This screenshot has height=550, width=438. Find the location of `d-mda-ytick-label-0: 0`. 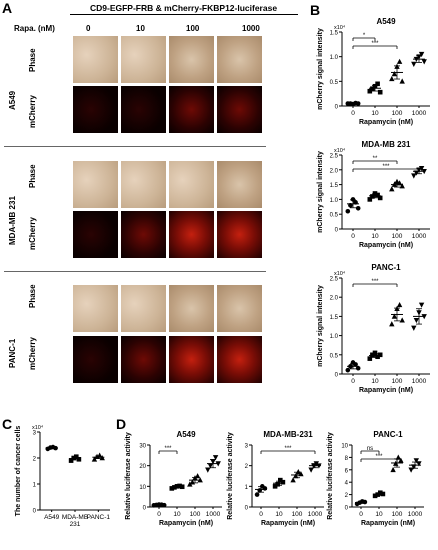

d-mda-ytick-label-0: 0 is located at coordinates (247, 509).